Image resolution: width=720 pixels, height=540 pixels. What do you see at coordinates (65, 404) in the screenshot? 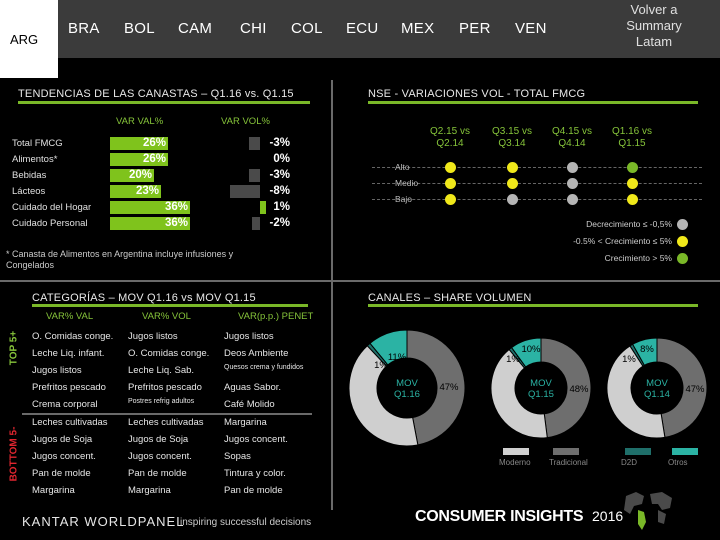
I see `category-cell: Crema corporal` at bounding box center [65, 404].